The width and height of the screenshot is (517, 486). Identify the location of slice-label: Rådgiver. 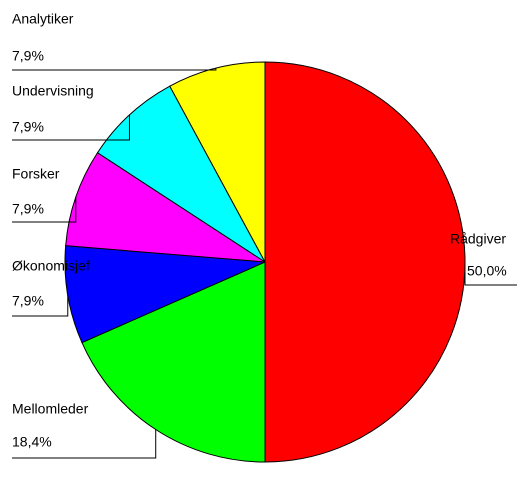
(478, 239).